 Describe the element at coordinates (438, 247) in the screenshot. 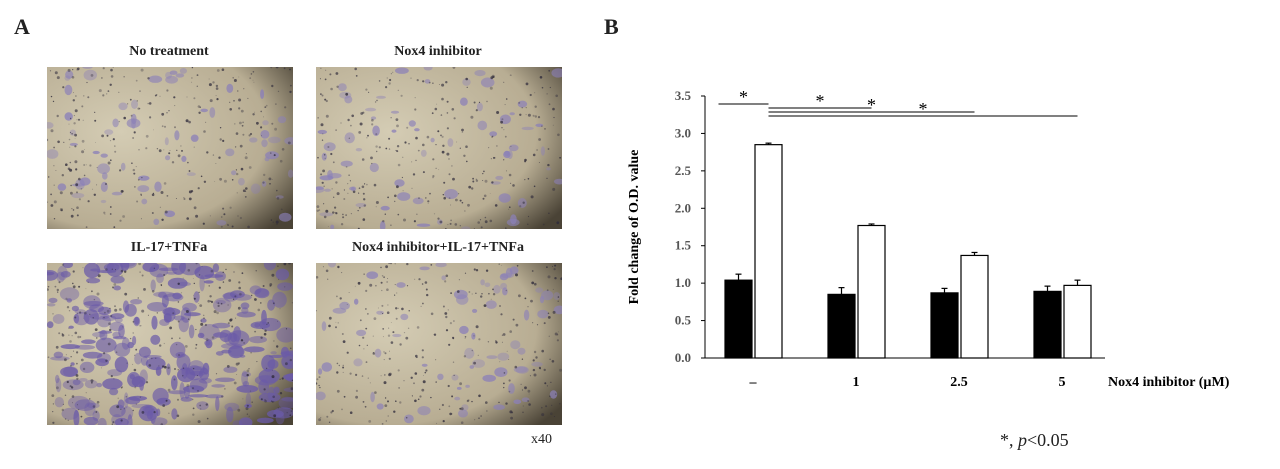

I see `micrograph-title: Nox4 inhibitor+IL-17+TNFa` at that location.